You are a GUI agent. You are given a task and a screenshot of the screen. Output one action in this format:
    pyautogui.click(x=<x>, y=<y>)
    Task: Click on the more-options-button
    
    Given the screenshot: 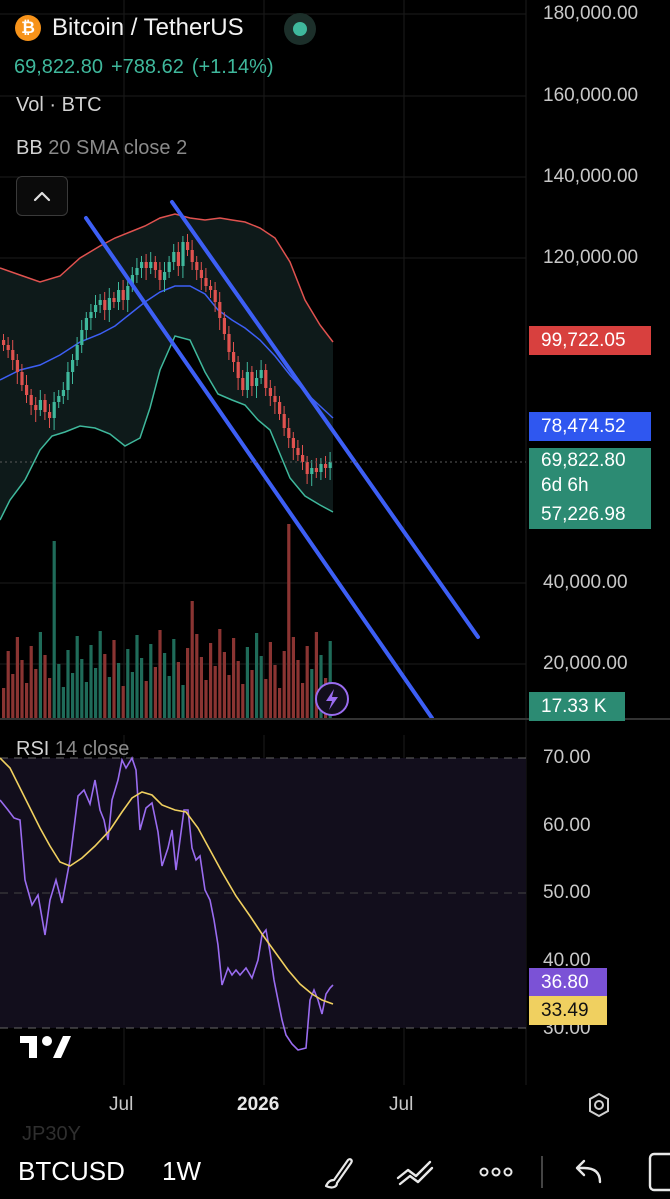 What is the action you would take?
    pyautogui.click(x=496, y=1174)
    